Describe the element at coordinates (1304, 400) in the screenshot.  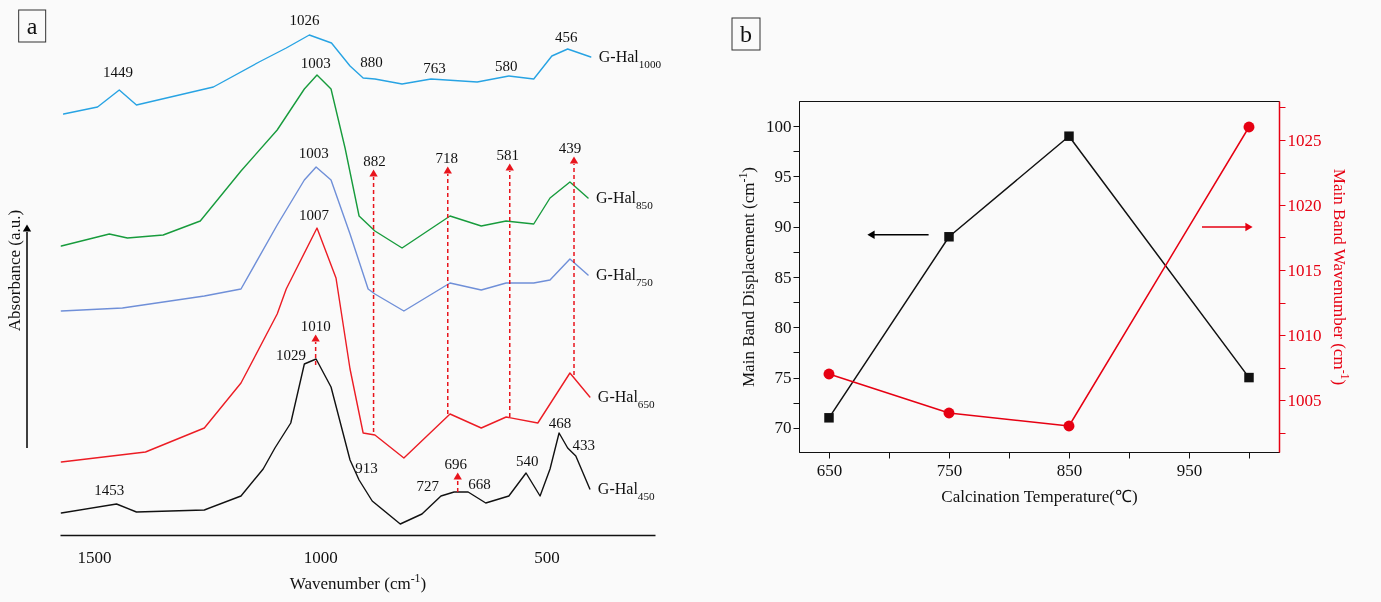
I see `y2-tick-label: 1005` at that location.